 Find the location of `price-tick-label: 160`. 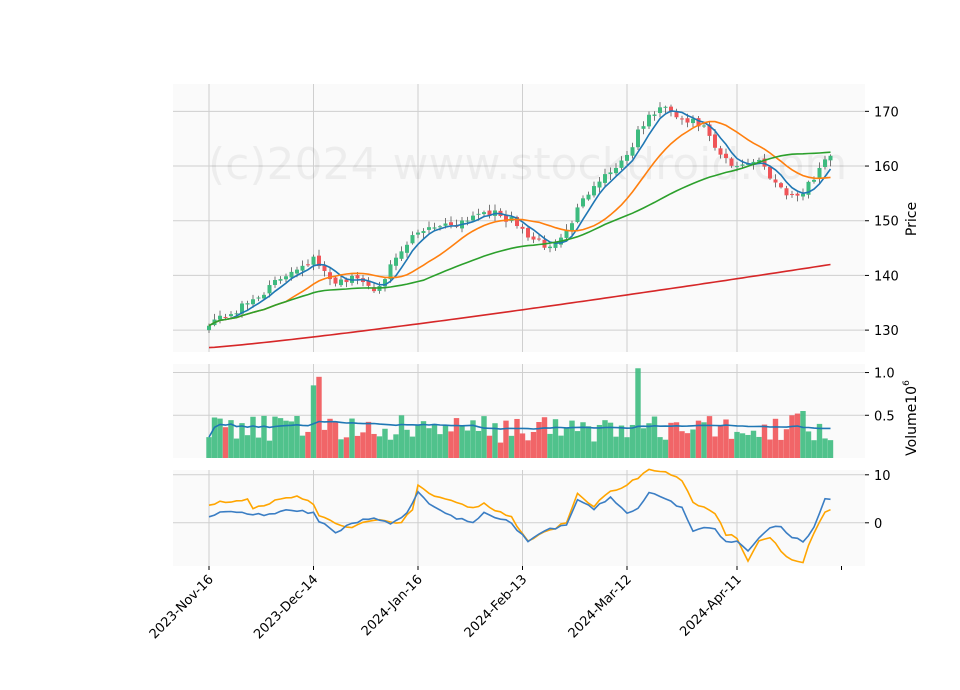

price-tick-label: 160 is located at coordinates (886, 167).